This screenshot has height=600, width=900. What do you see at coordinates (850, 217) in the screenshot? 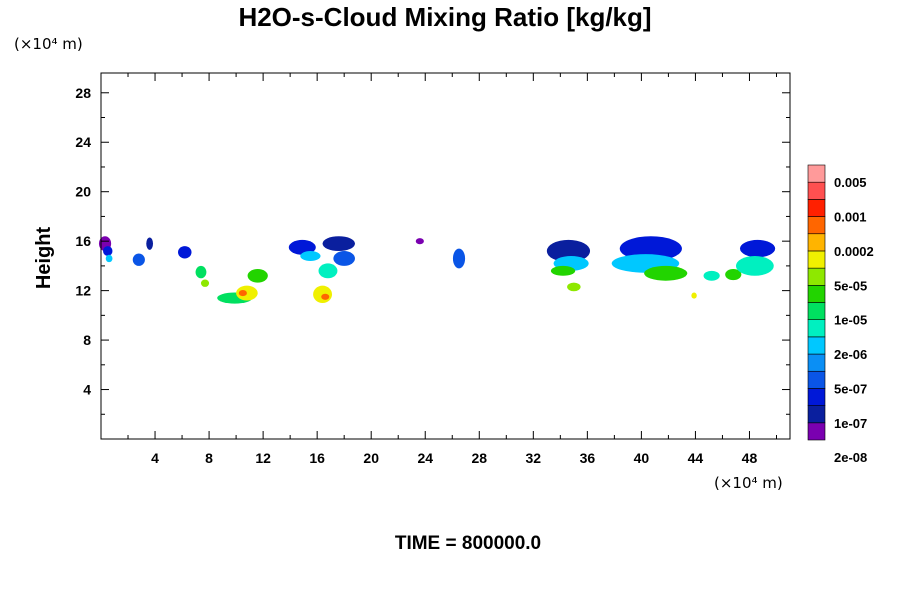
I see `colorbar-label: 0.001` at bounding box center [850, 217].